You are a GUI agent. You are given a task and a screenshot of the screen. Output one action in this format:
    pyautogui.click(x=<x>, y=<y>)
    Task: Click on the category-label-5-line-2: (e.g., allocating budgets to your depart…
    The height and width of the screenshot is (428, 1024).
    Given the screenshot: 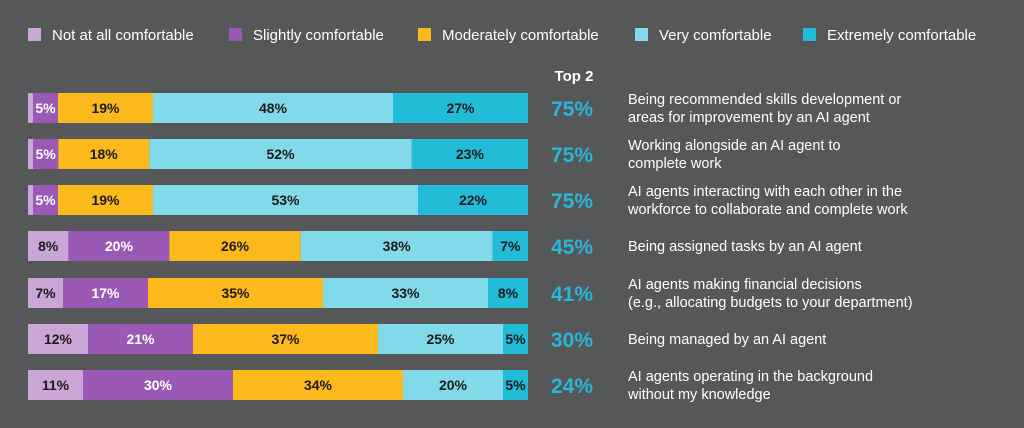 What is the action you would take?
    pyautogui.click(x=770, y=303)
    